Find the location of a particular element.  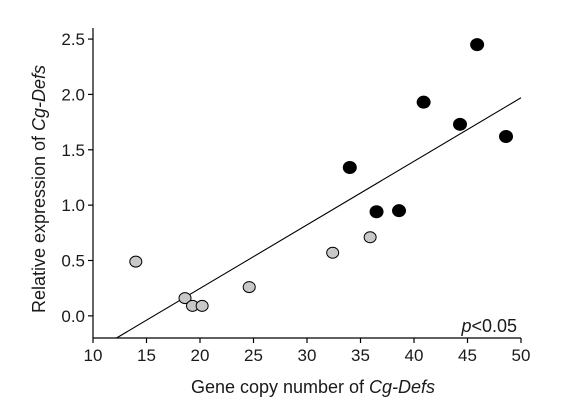

x-axis-title-prefix: Gene copy number of is located at coordinates (280, 387).